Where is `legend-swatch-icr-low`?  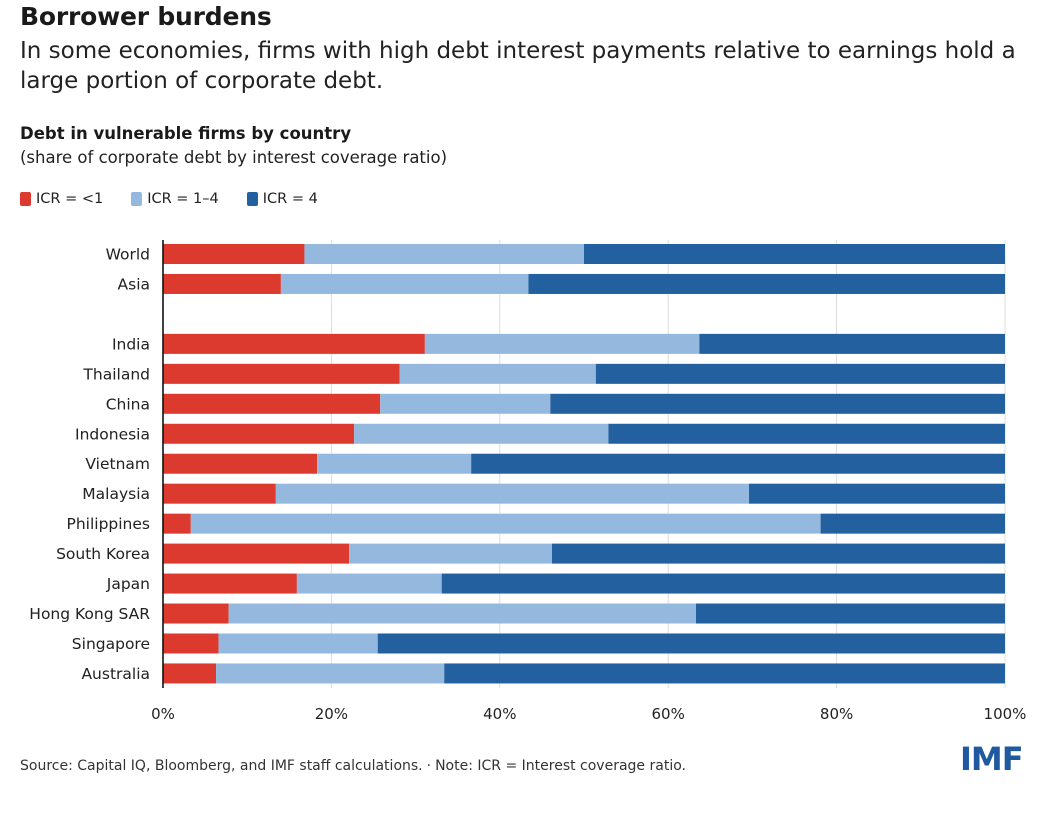 legend-swatch-icr-low is located at coordinates (25, 199).